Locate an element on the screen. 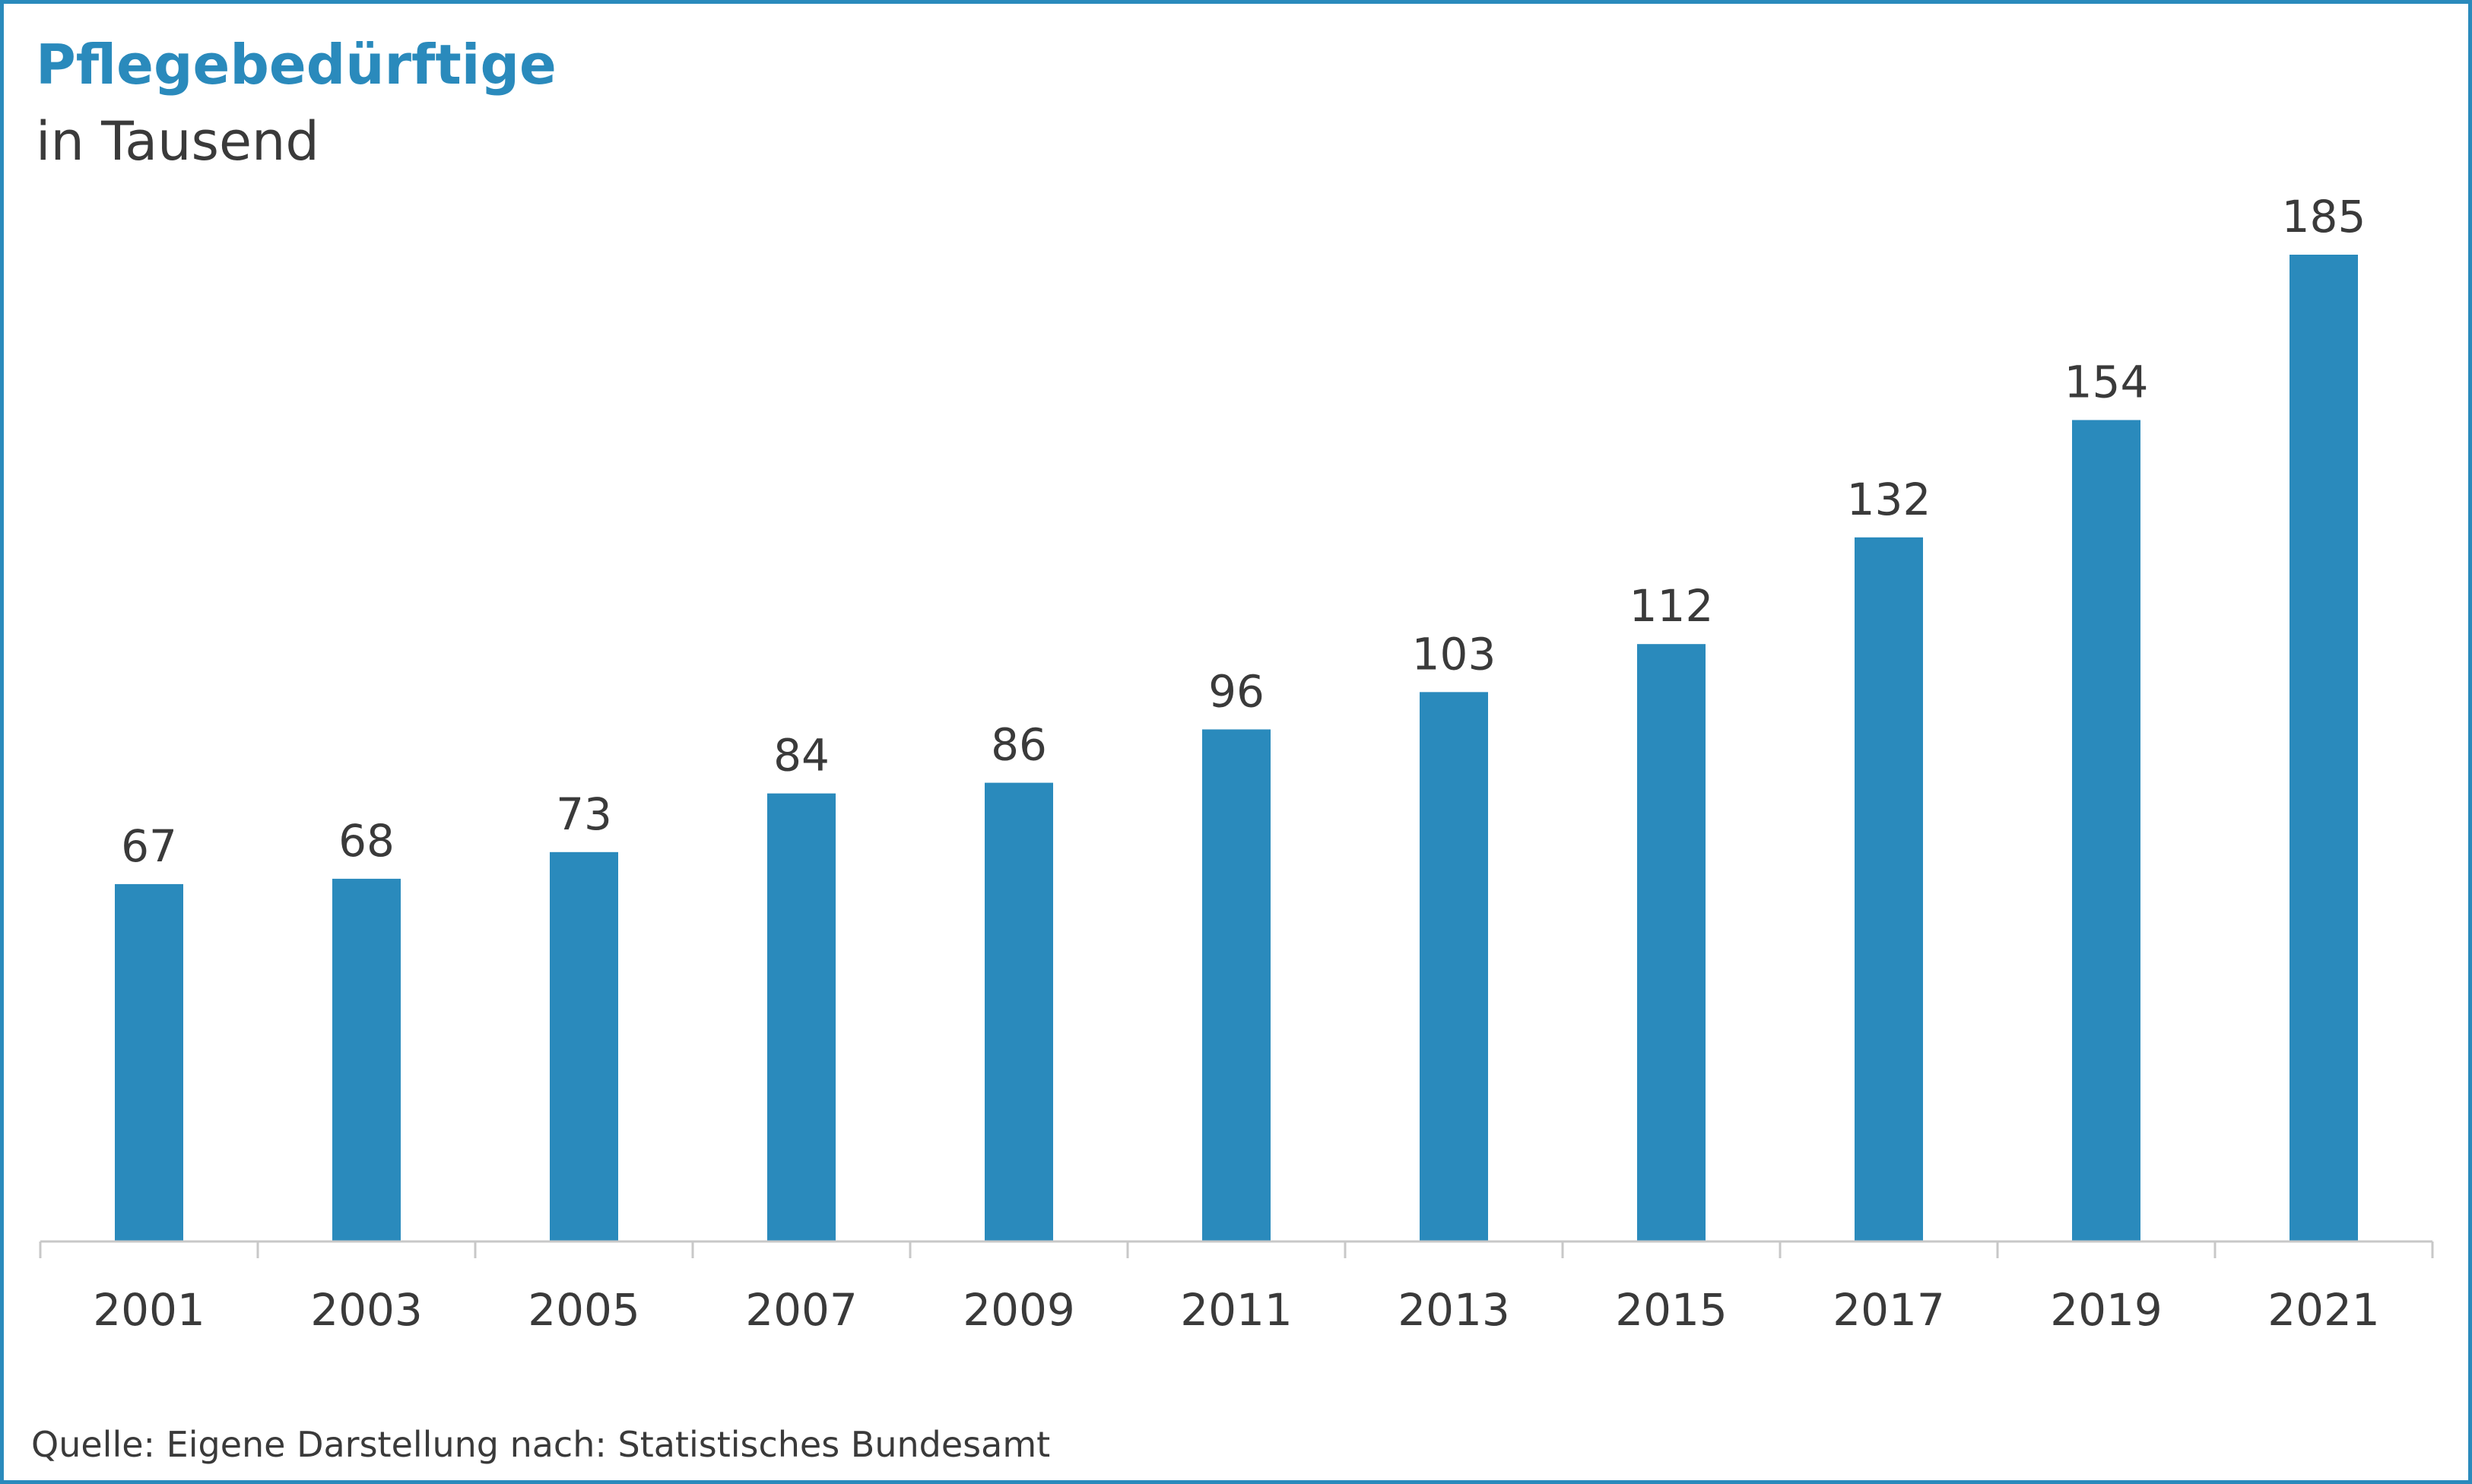  value-label-2003: 68 is located at coordinates (366, 841).